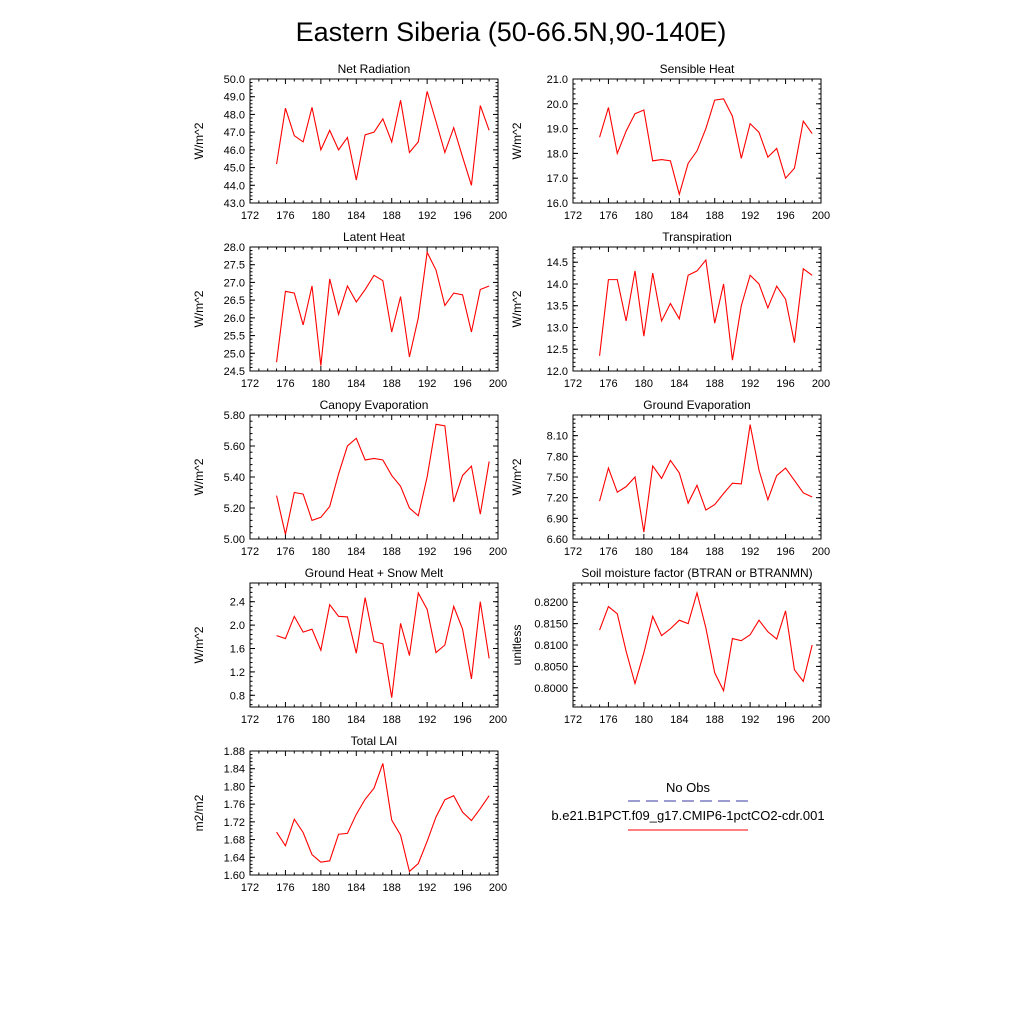  I want to click on panel-title: Transpiration, so click(697, 237).